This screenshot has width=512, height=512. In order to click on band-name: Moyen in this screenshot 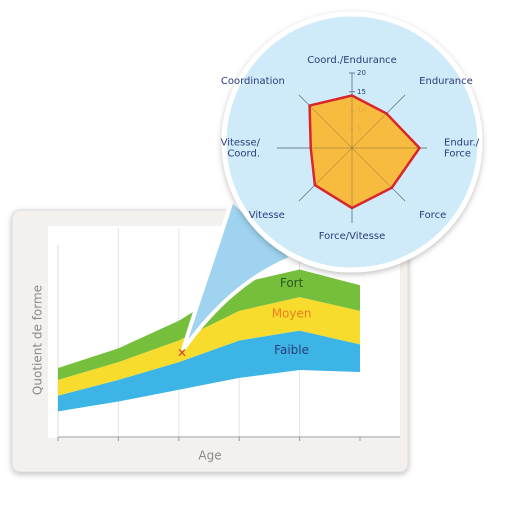, I will do `click(292, 313)`.